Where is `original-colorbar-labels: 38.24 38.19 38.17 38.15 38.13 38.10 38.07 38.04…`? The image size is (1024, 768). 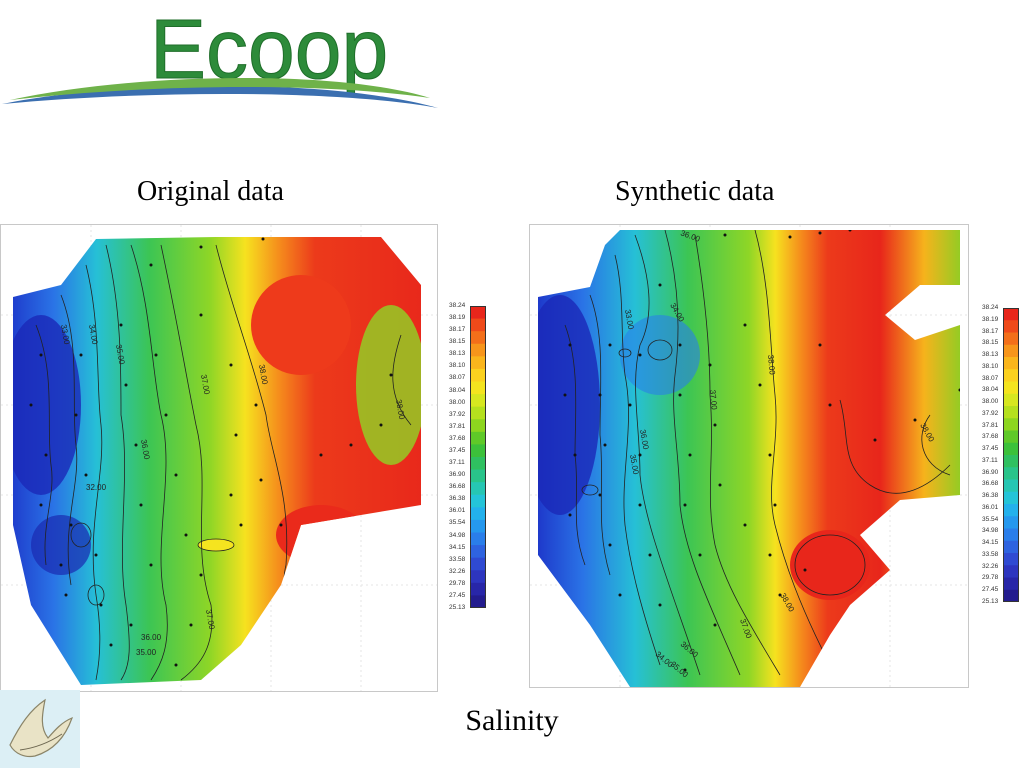
original-colorbar-labels: 38.24 38.19 38.17 38.15 38.13 38.10 38.07 38.04… is located at coordinates (459, 456).